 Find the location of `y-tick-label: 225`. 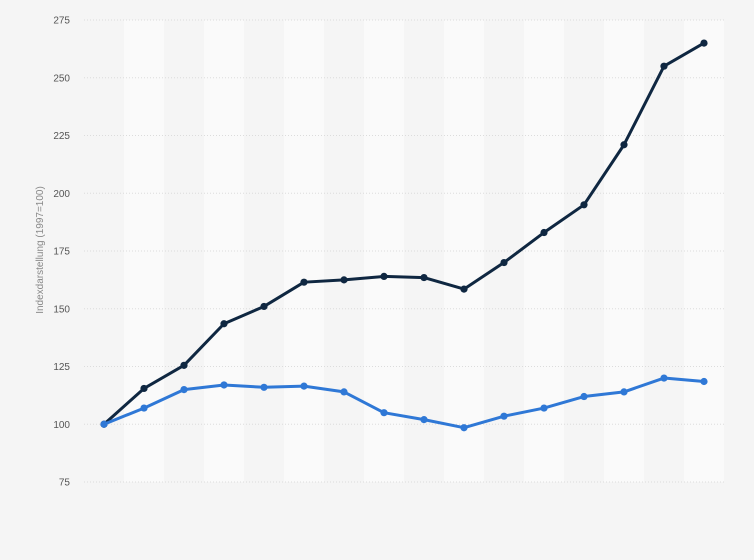

y-tick-label: 225 is located at coordinates (61, 136).